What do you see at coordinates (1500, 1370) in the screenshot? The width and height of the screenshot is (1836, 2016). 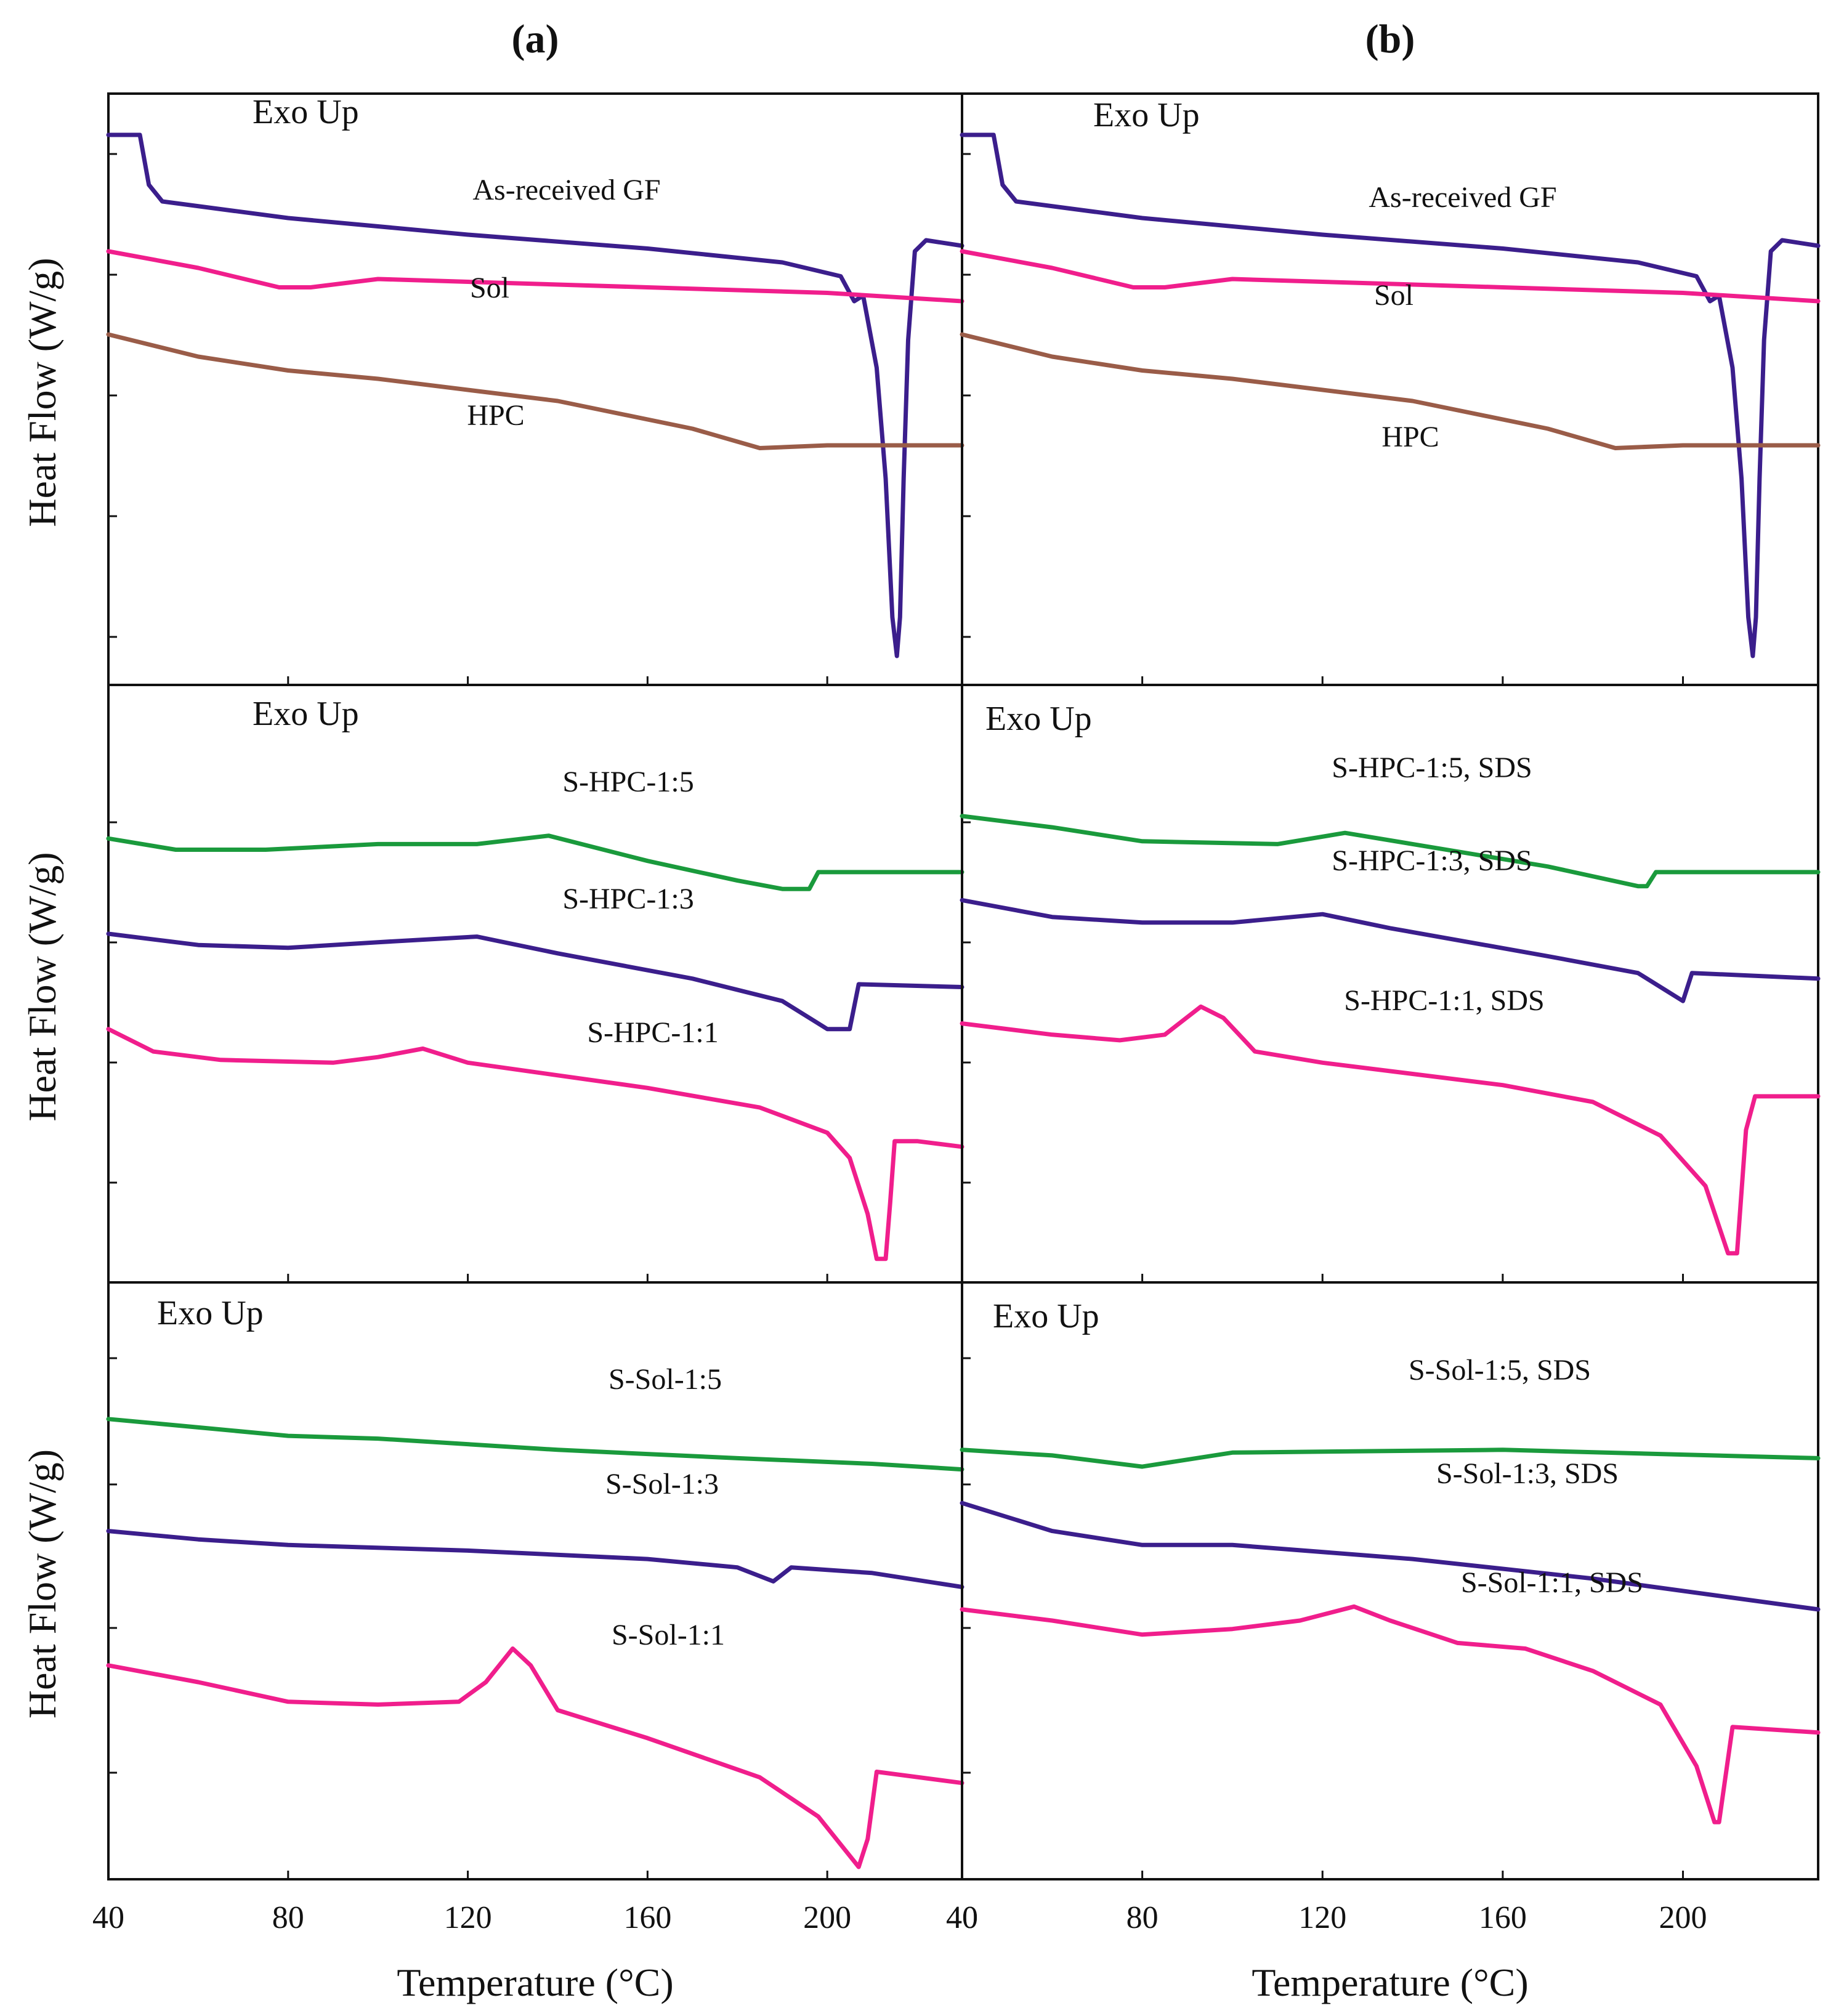 I see `series-label: S-Sol-1:5, SDS` at bounding box center [1500, 1370].